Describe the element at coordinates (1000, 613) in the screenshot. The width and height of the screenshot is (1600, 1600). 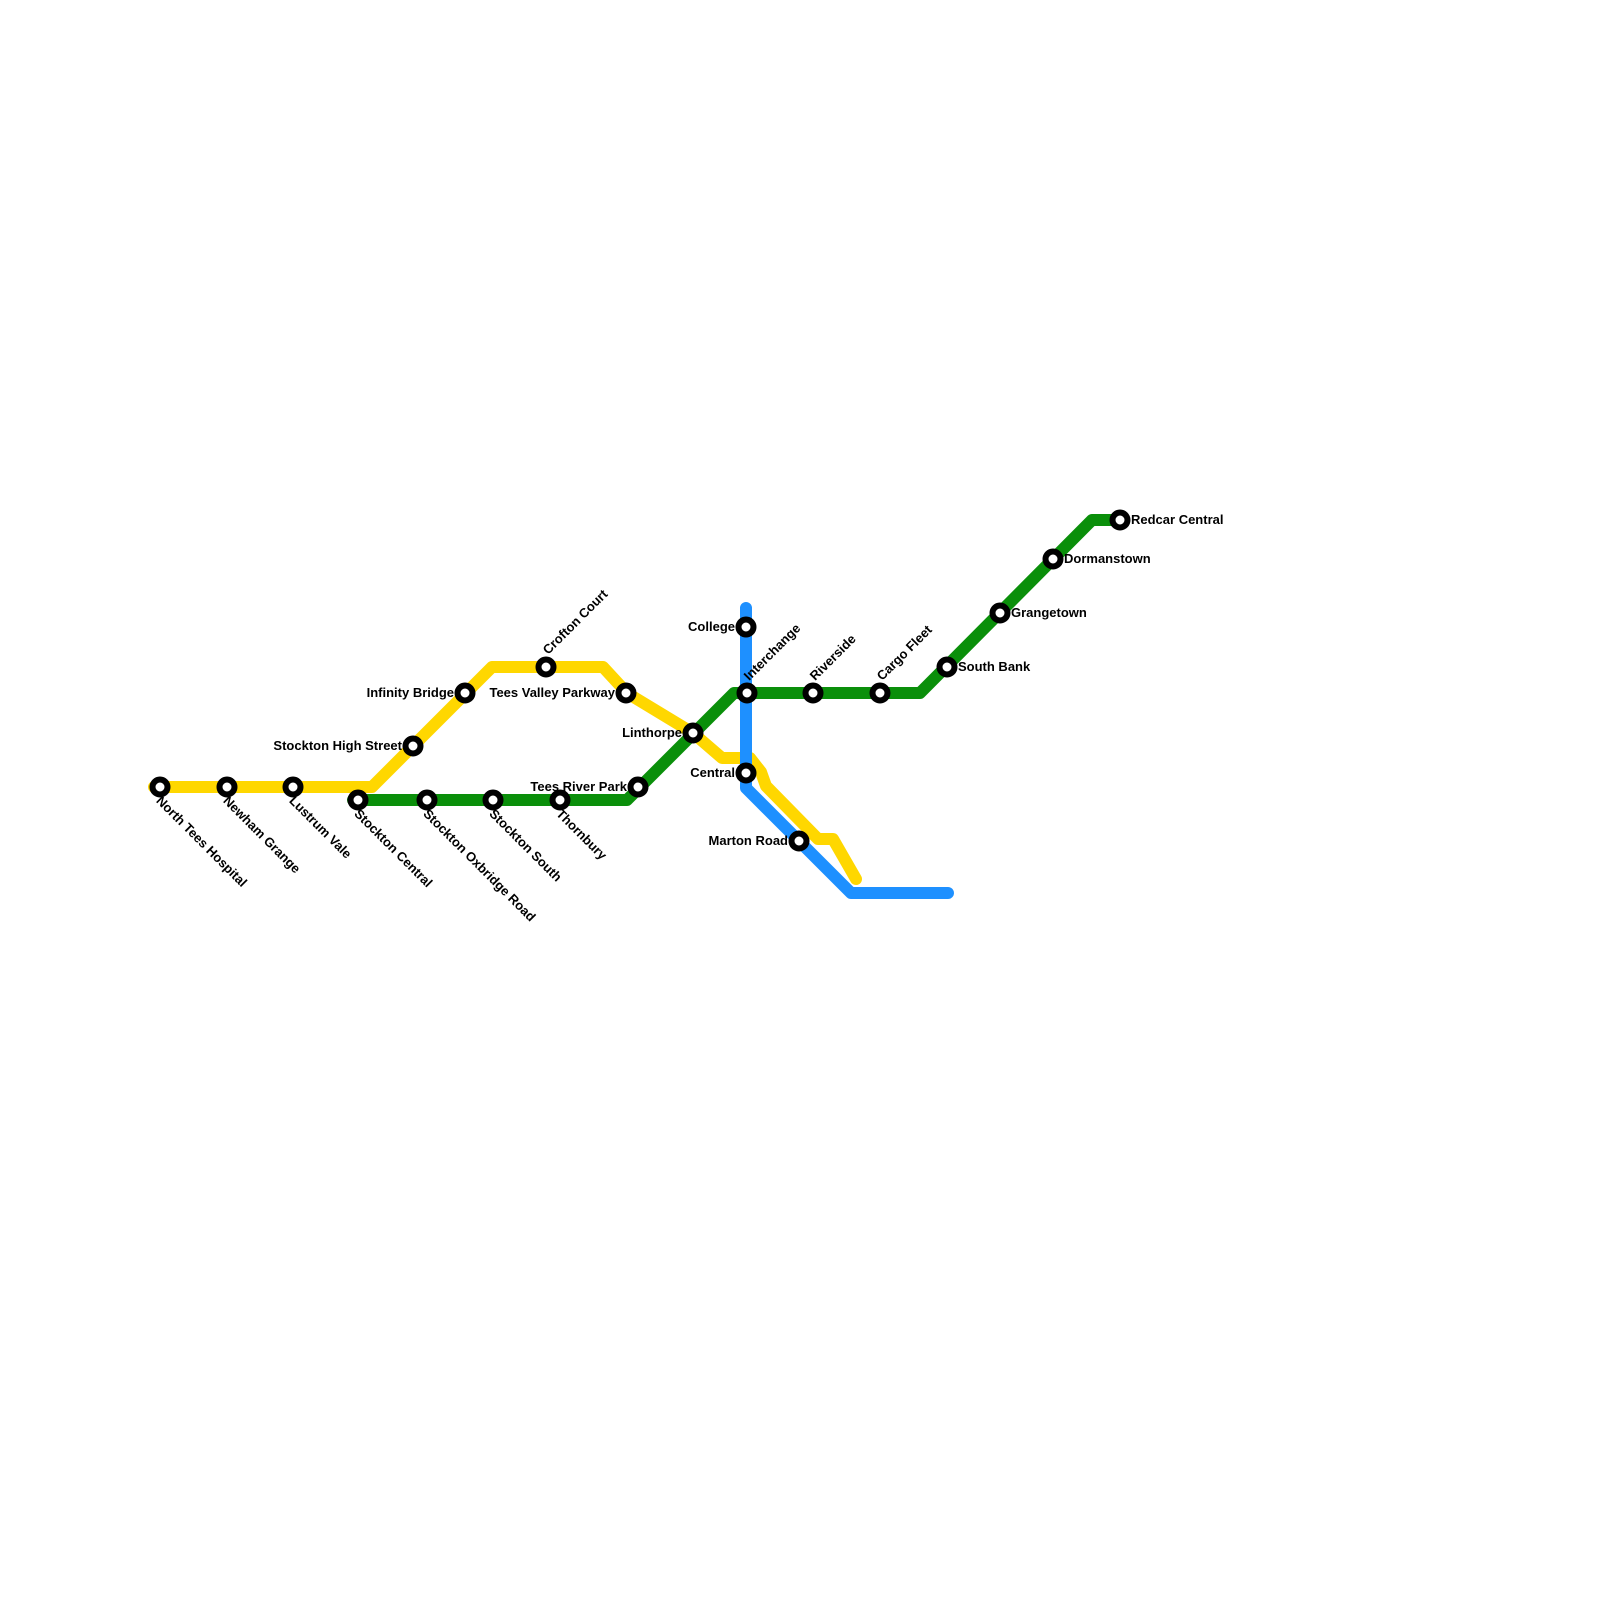
I see `station-marker-grangetown` at that location.